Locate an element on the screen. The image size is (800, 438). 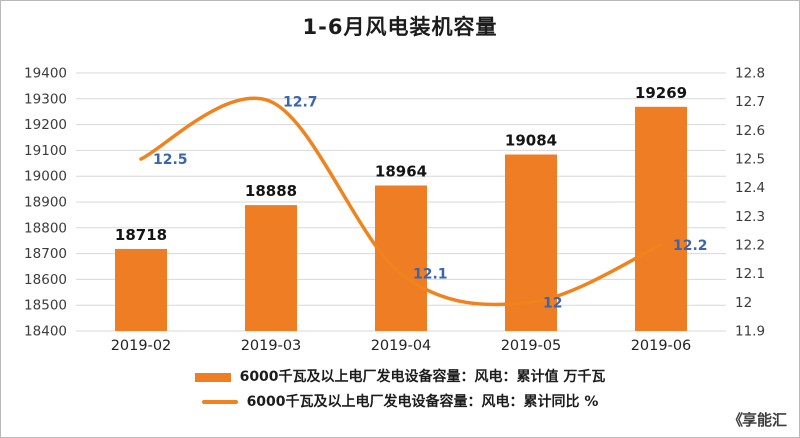
legend-bar-series-label: 6000千瓦及以上电厂发电设备容量：风电：累计值 万千瓦 is located at coordinates (422, 377).